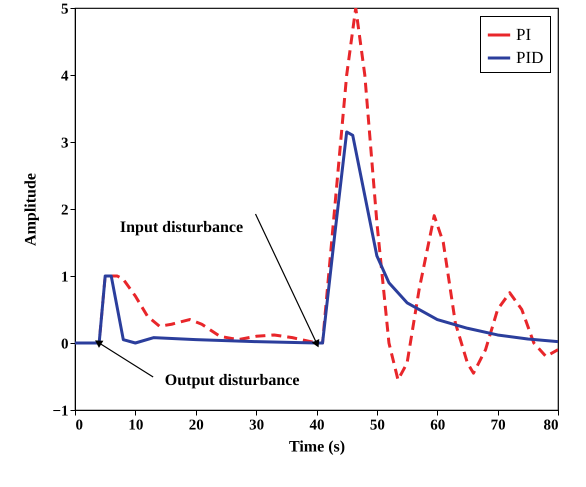 The height and width of the screenshot is (487, 586). Describe the element at coordinates (438, 426) in the screenshot. I see `x-tick-label: 60` at that location.